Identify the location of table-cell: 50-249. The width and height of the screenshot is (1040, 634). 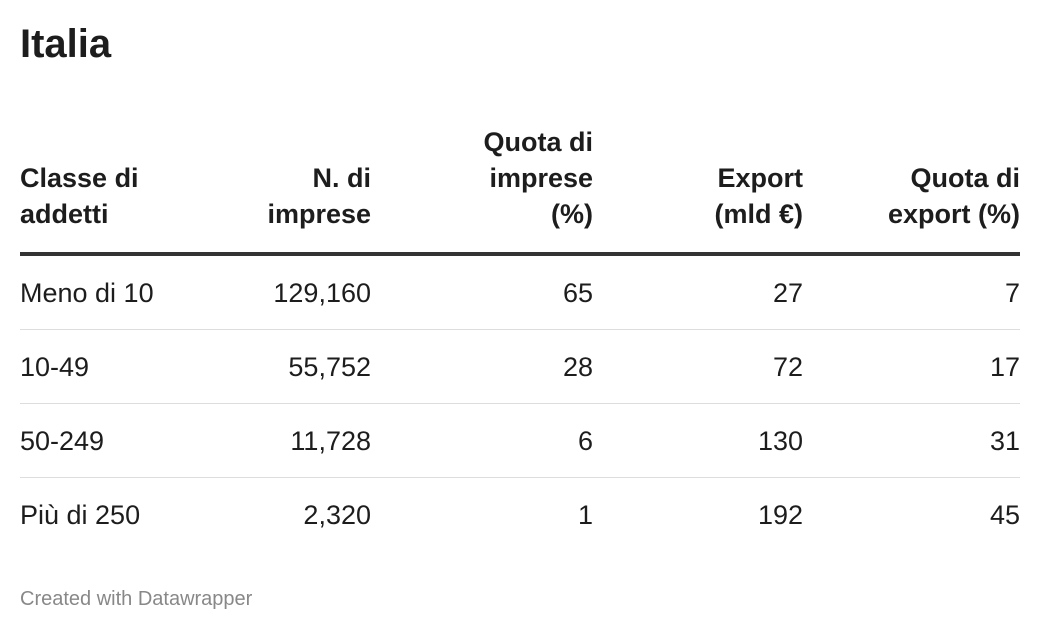
(110, 440).